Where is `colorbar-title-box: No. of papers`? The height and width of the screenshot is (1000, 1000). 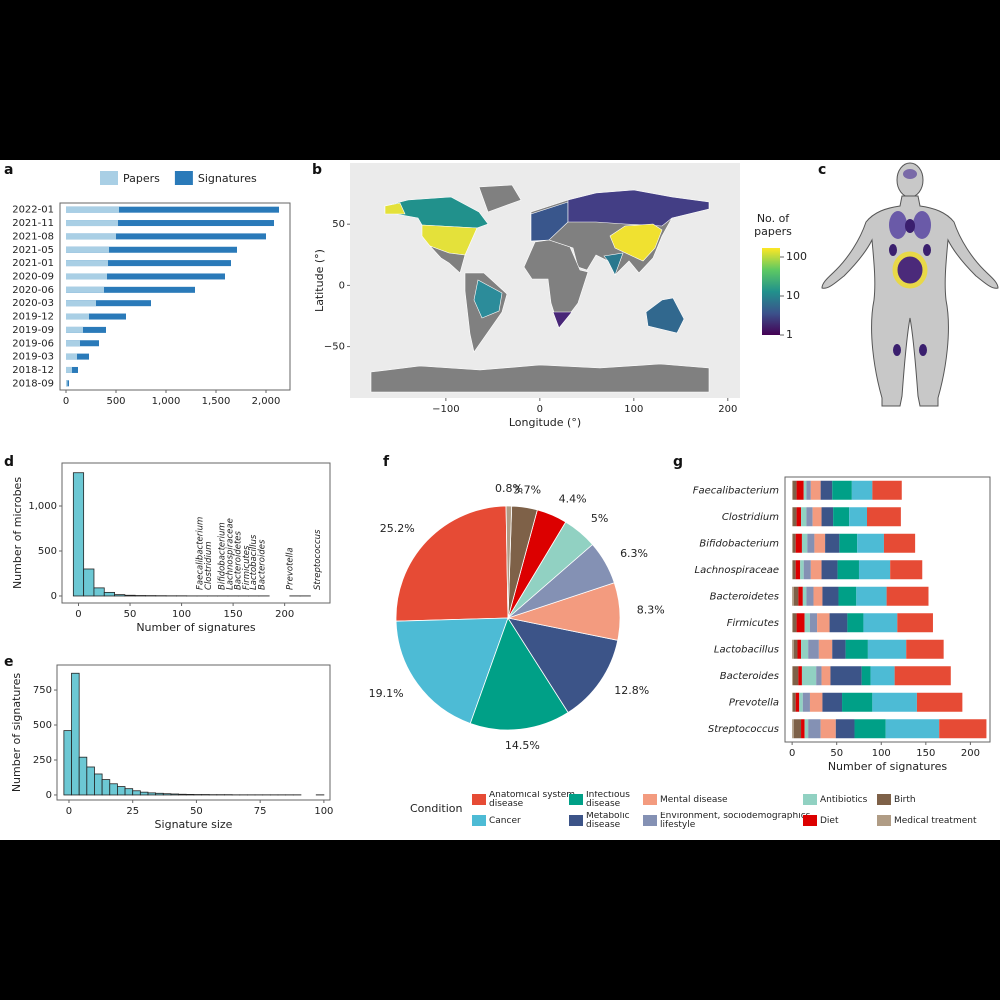
colorbar-title-box: No. of papers is located at coordinates (773, 225).